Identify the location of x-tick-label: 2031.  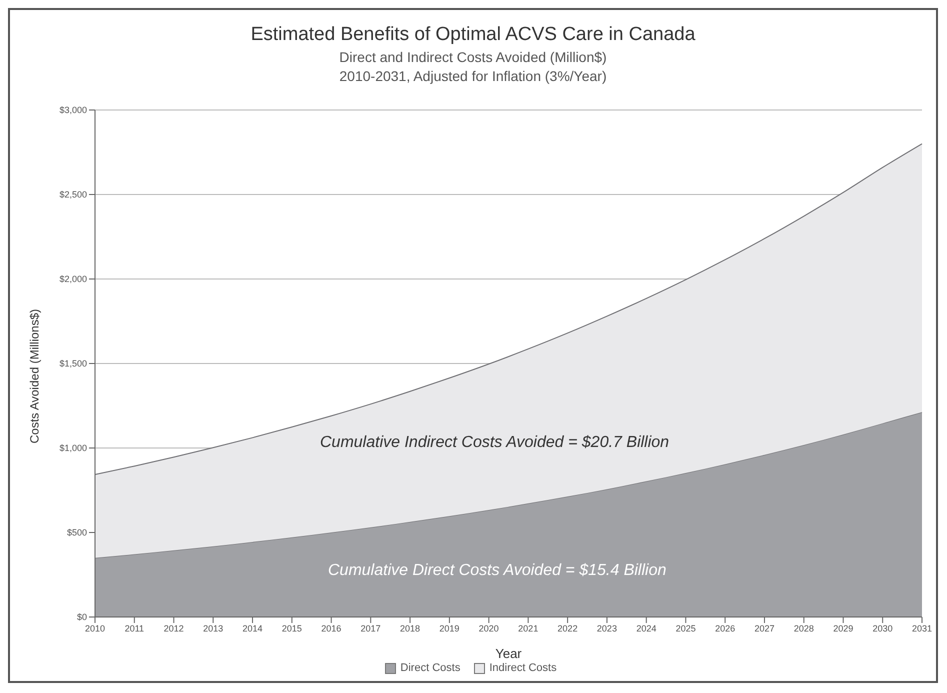
(922, 628).